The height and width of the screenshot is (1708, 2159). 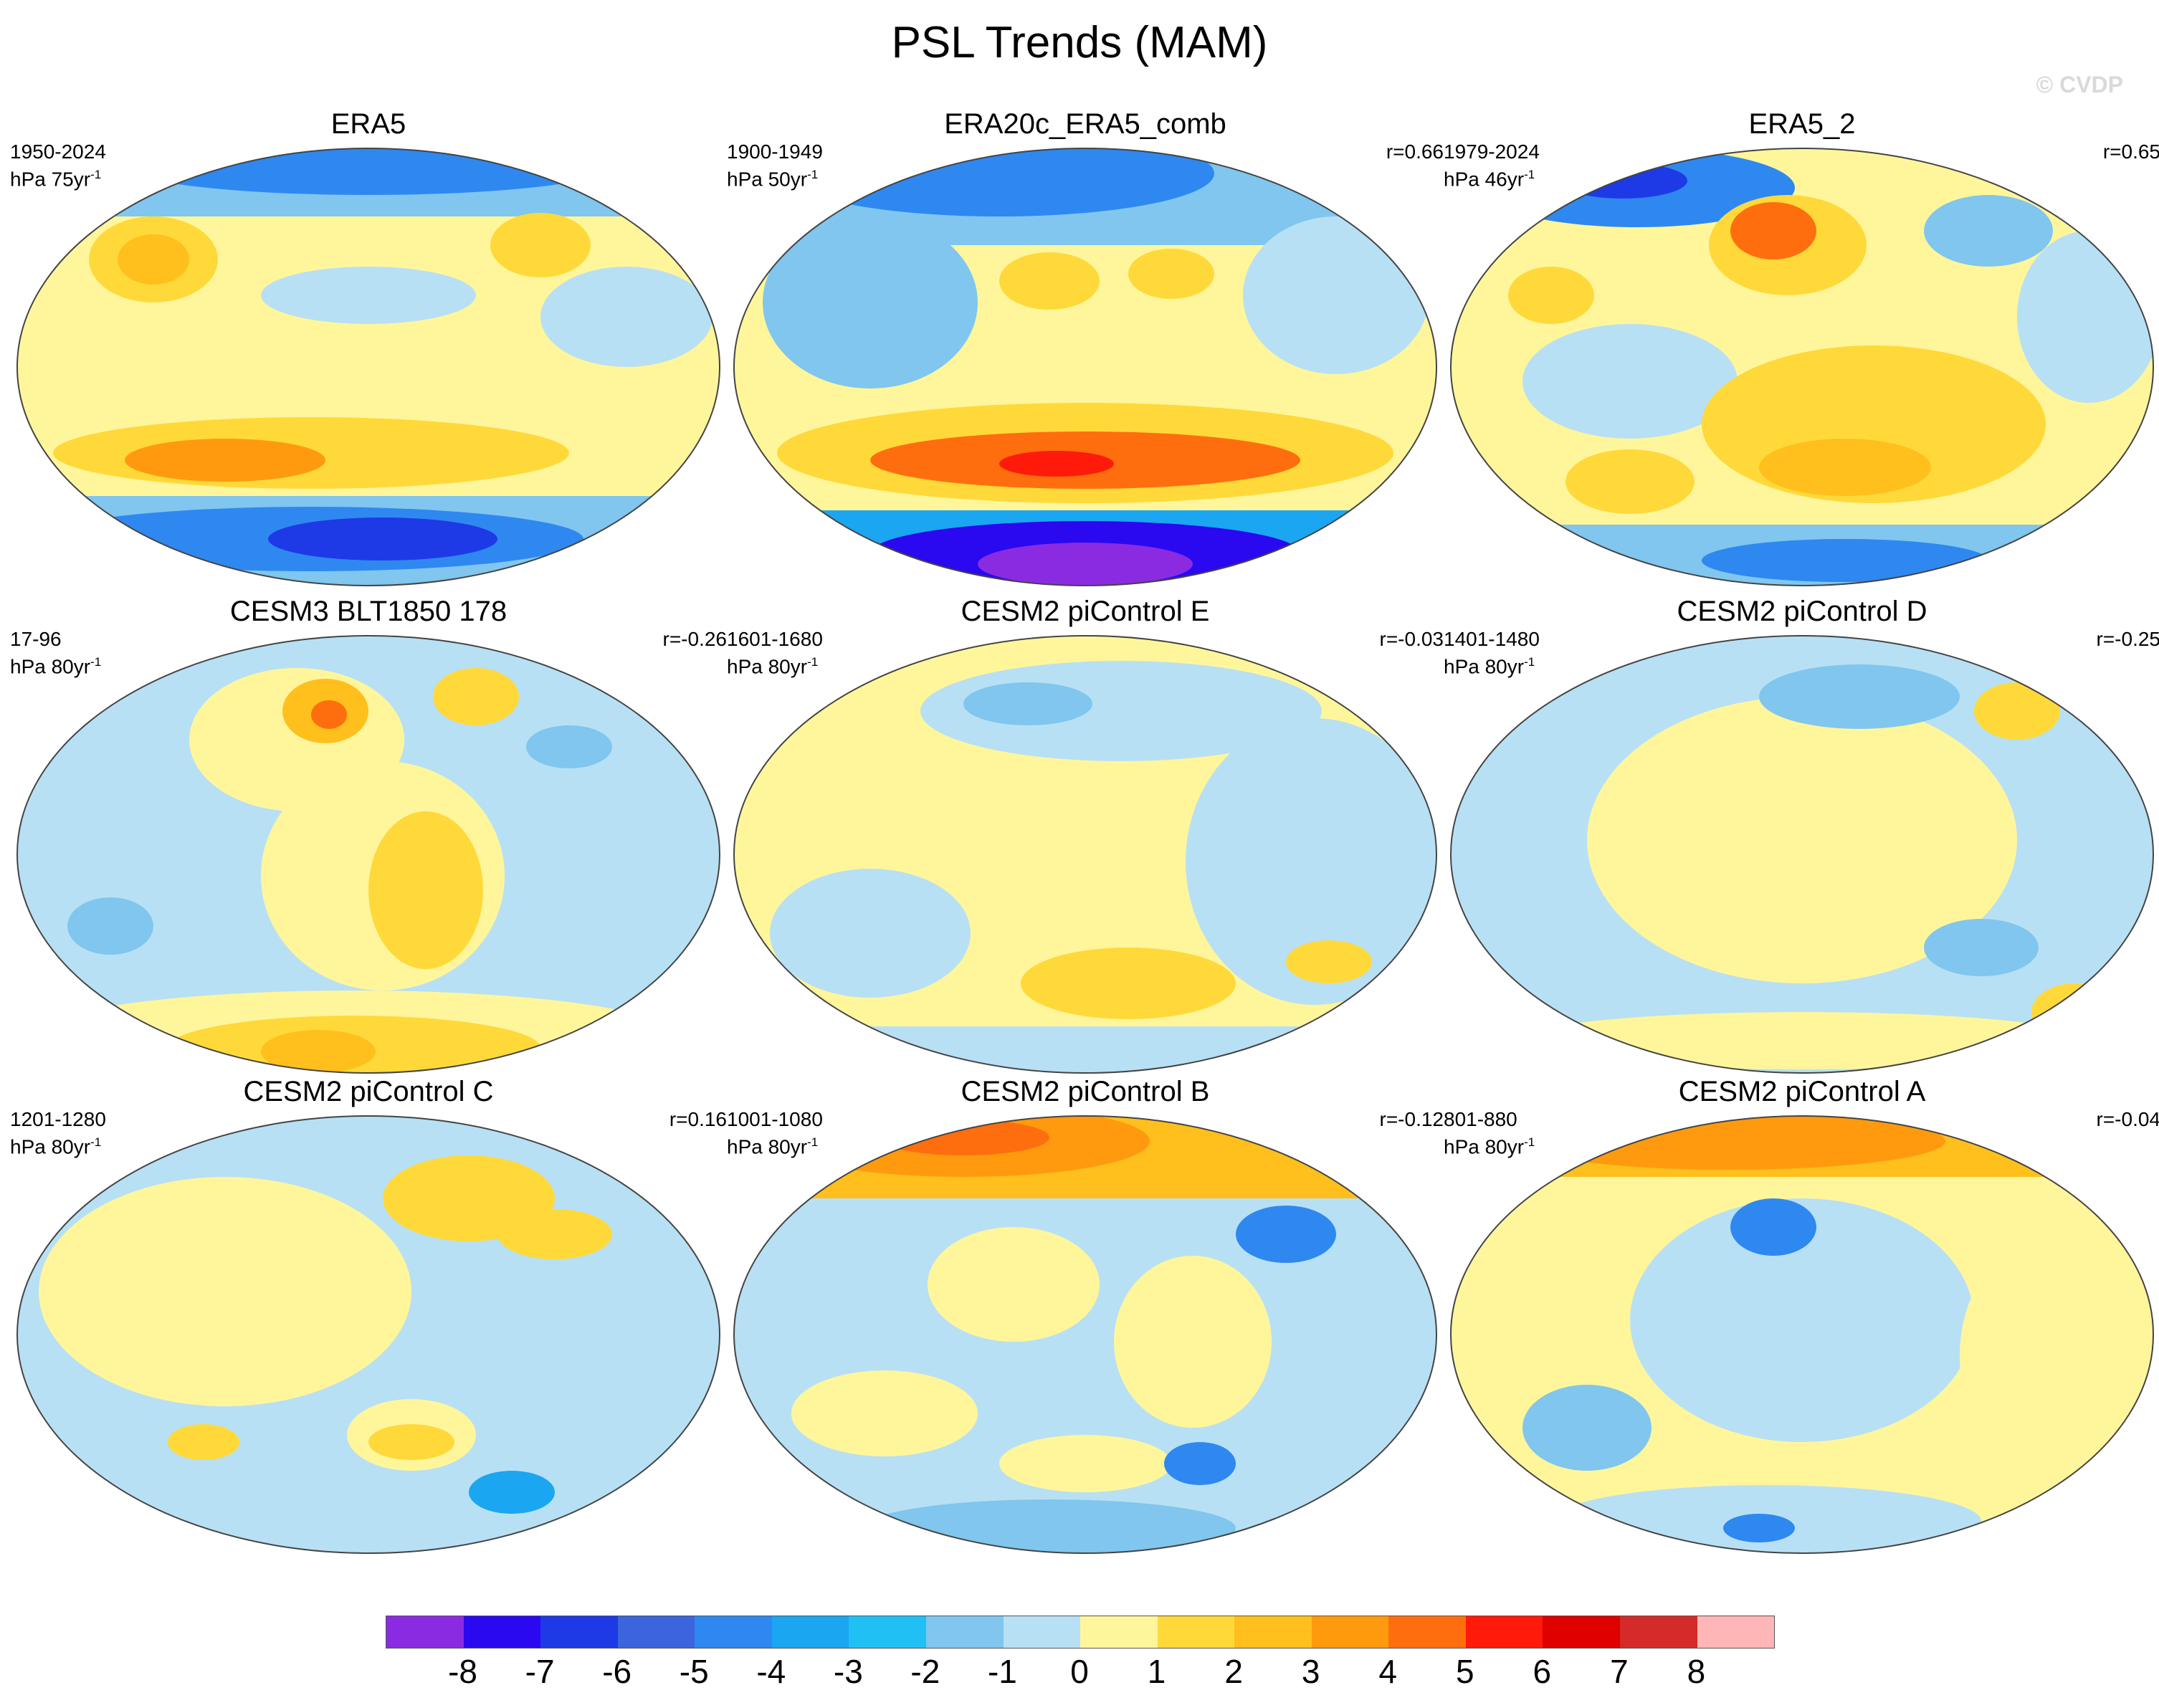 What do you see at coordinates (1388, 1671) in the screenshot?
I see `colorbar-tick-label: 4` at bounding box center [1388, 1671].